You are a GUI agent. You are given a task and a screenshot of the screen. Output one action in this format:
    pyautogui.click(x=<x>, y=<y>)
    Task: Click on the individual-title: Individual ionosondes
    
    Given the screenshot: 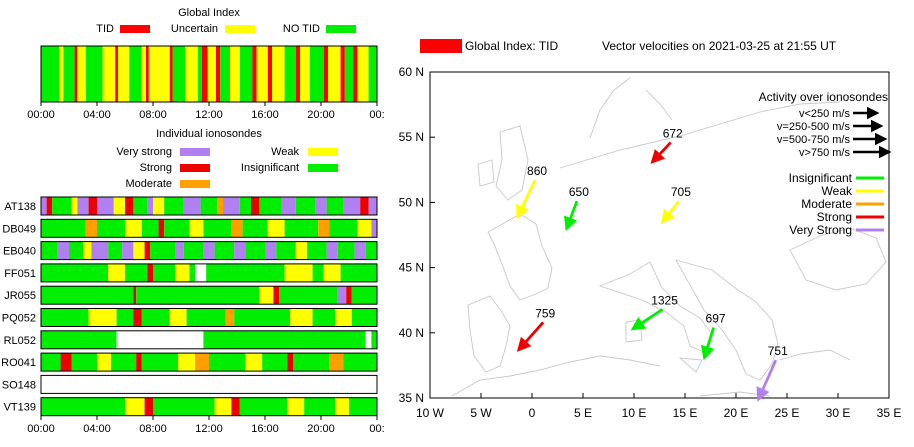 What is the action you would take?
    pyautogui.click(x=209, y=134)
    